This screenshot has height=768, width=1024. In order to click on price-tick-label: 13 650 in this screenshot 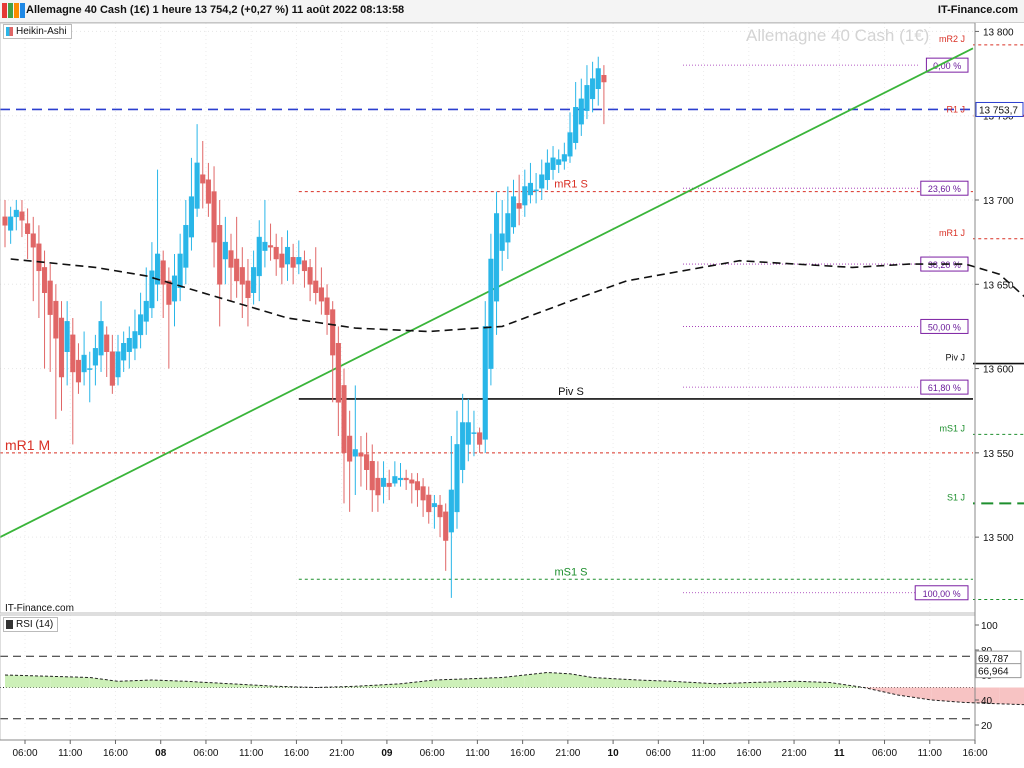, I will do `click(998, 285)`.